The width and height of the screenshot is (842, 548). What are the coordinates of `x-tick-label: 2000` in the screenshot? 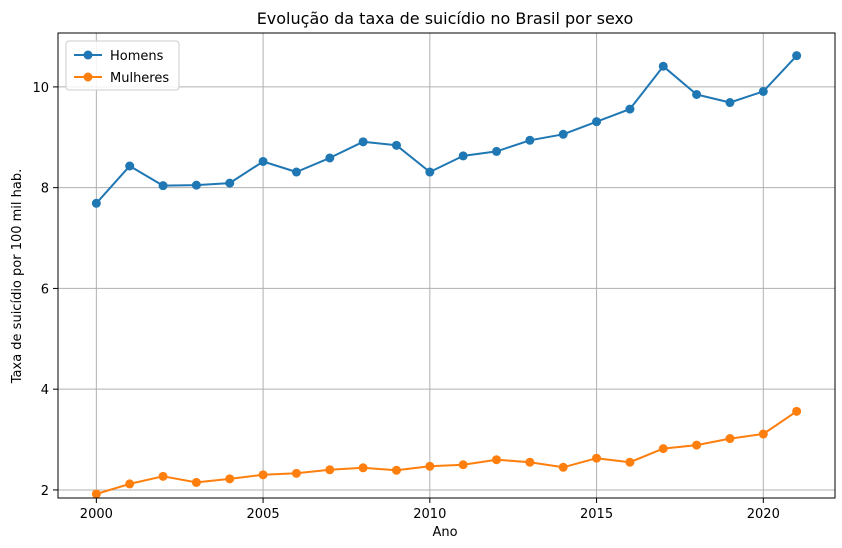 It's located at (96, 514).